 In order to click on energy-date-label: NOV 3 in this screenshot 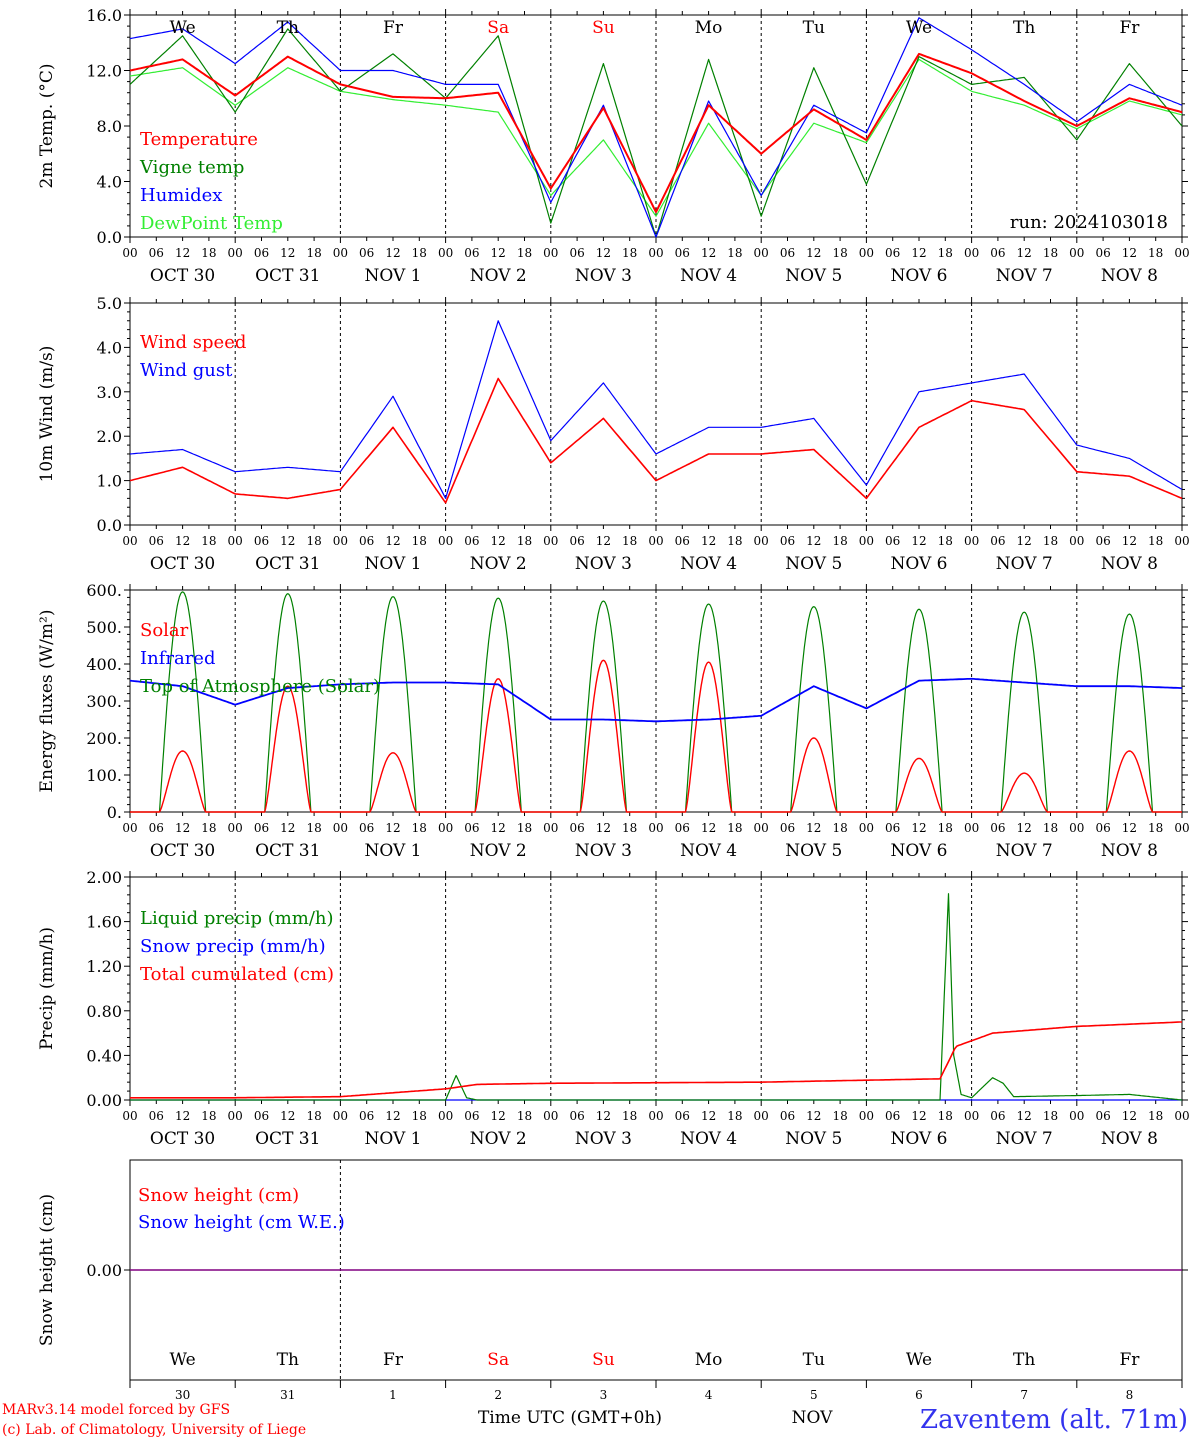, I will do `click(603, 851)`.